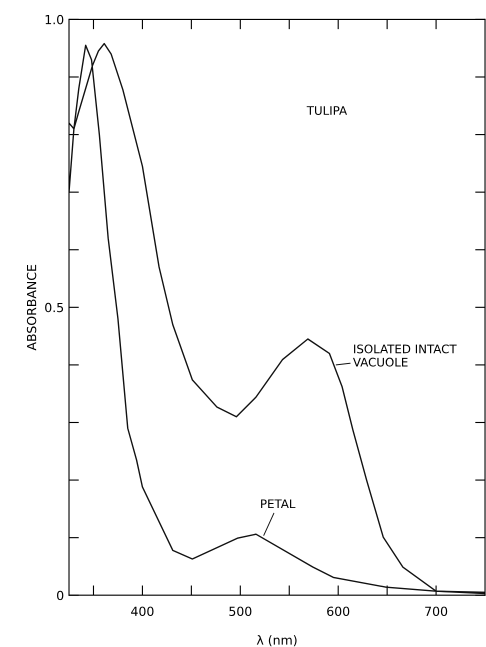  Describe the element at coordinates (405, 355) in the screenshot. I see `annotation: ISOLATED INTACT VACUOLE` at that location.